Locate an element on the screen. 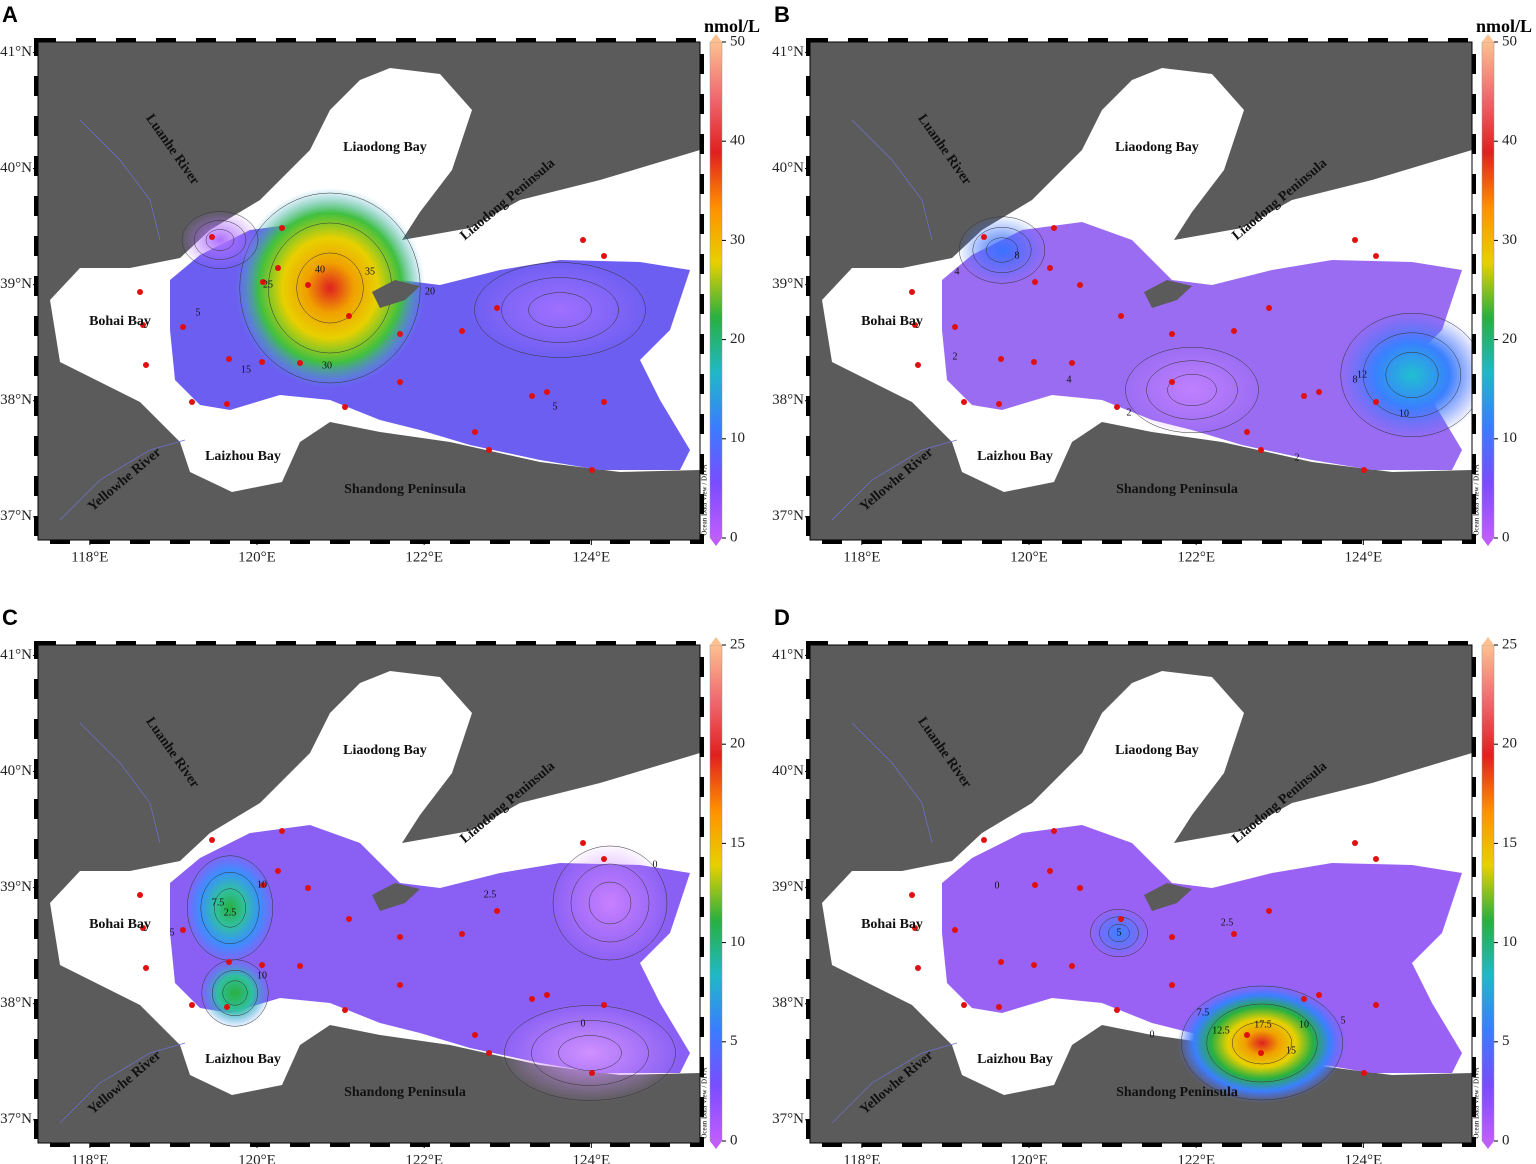 Image resolution: width=1536 pixels, height=1164 pixels. y-tick-label: 38°N is located at coordinates (788, 400).